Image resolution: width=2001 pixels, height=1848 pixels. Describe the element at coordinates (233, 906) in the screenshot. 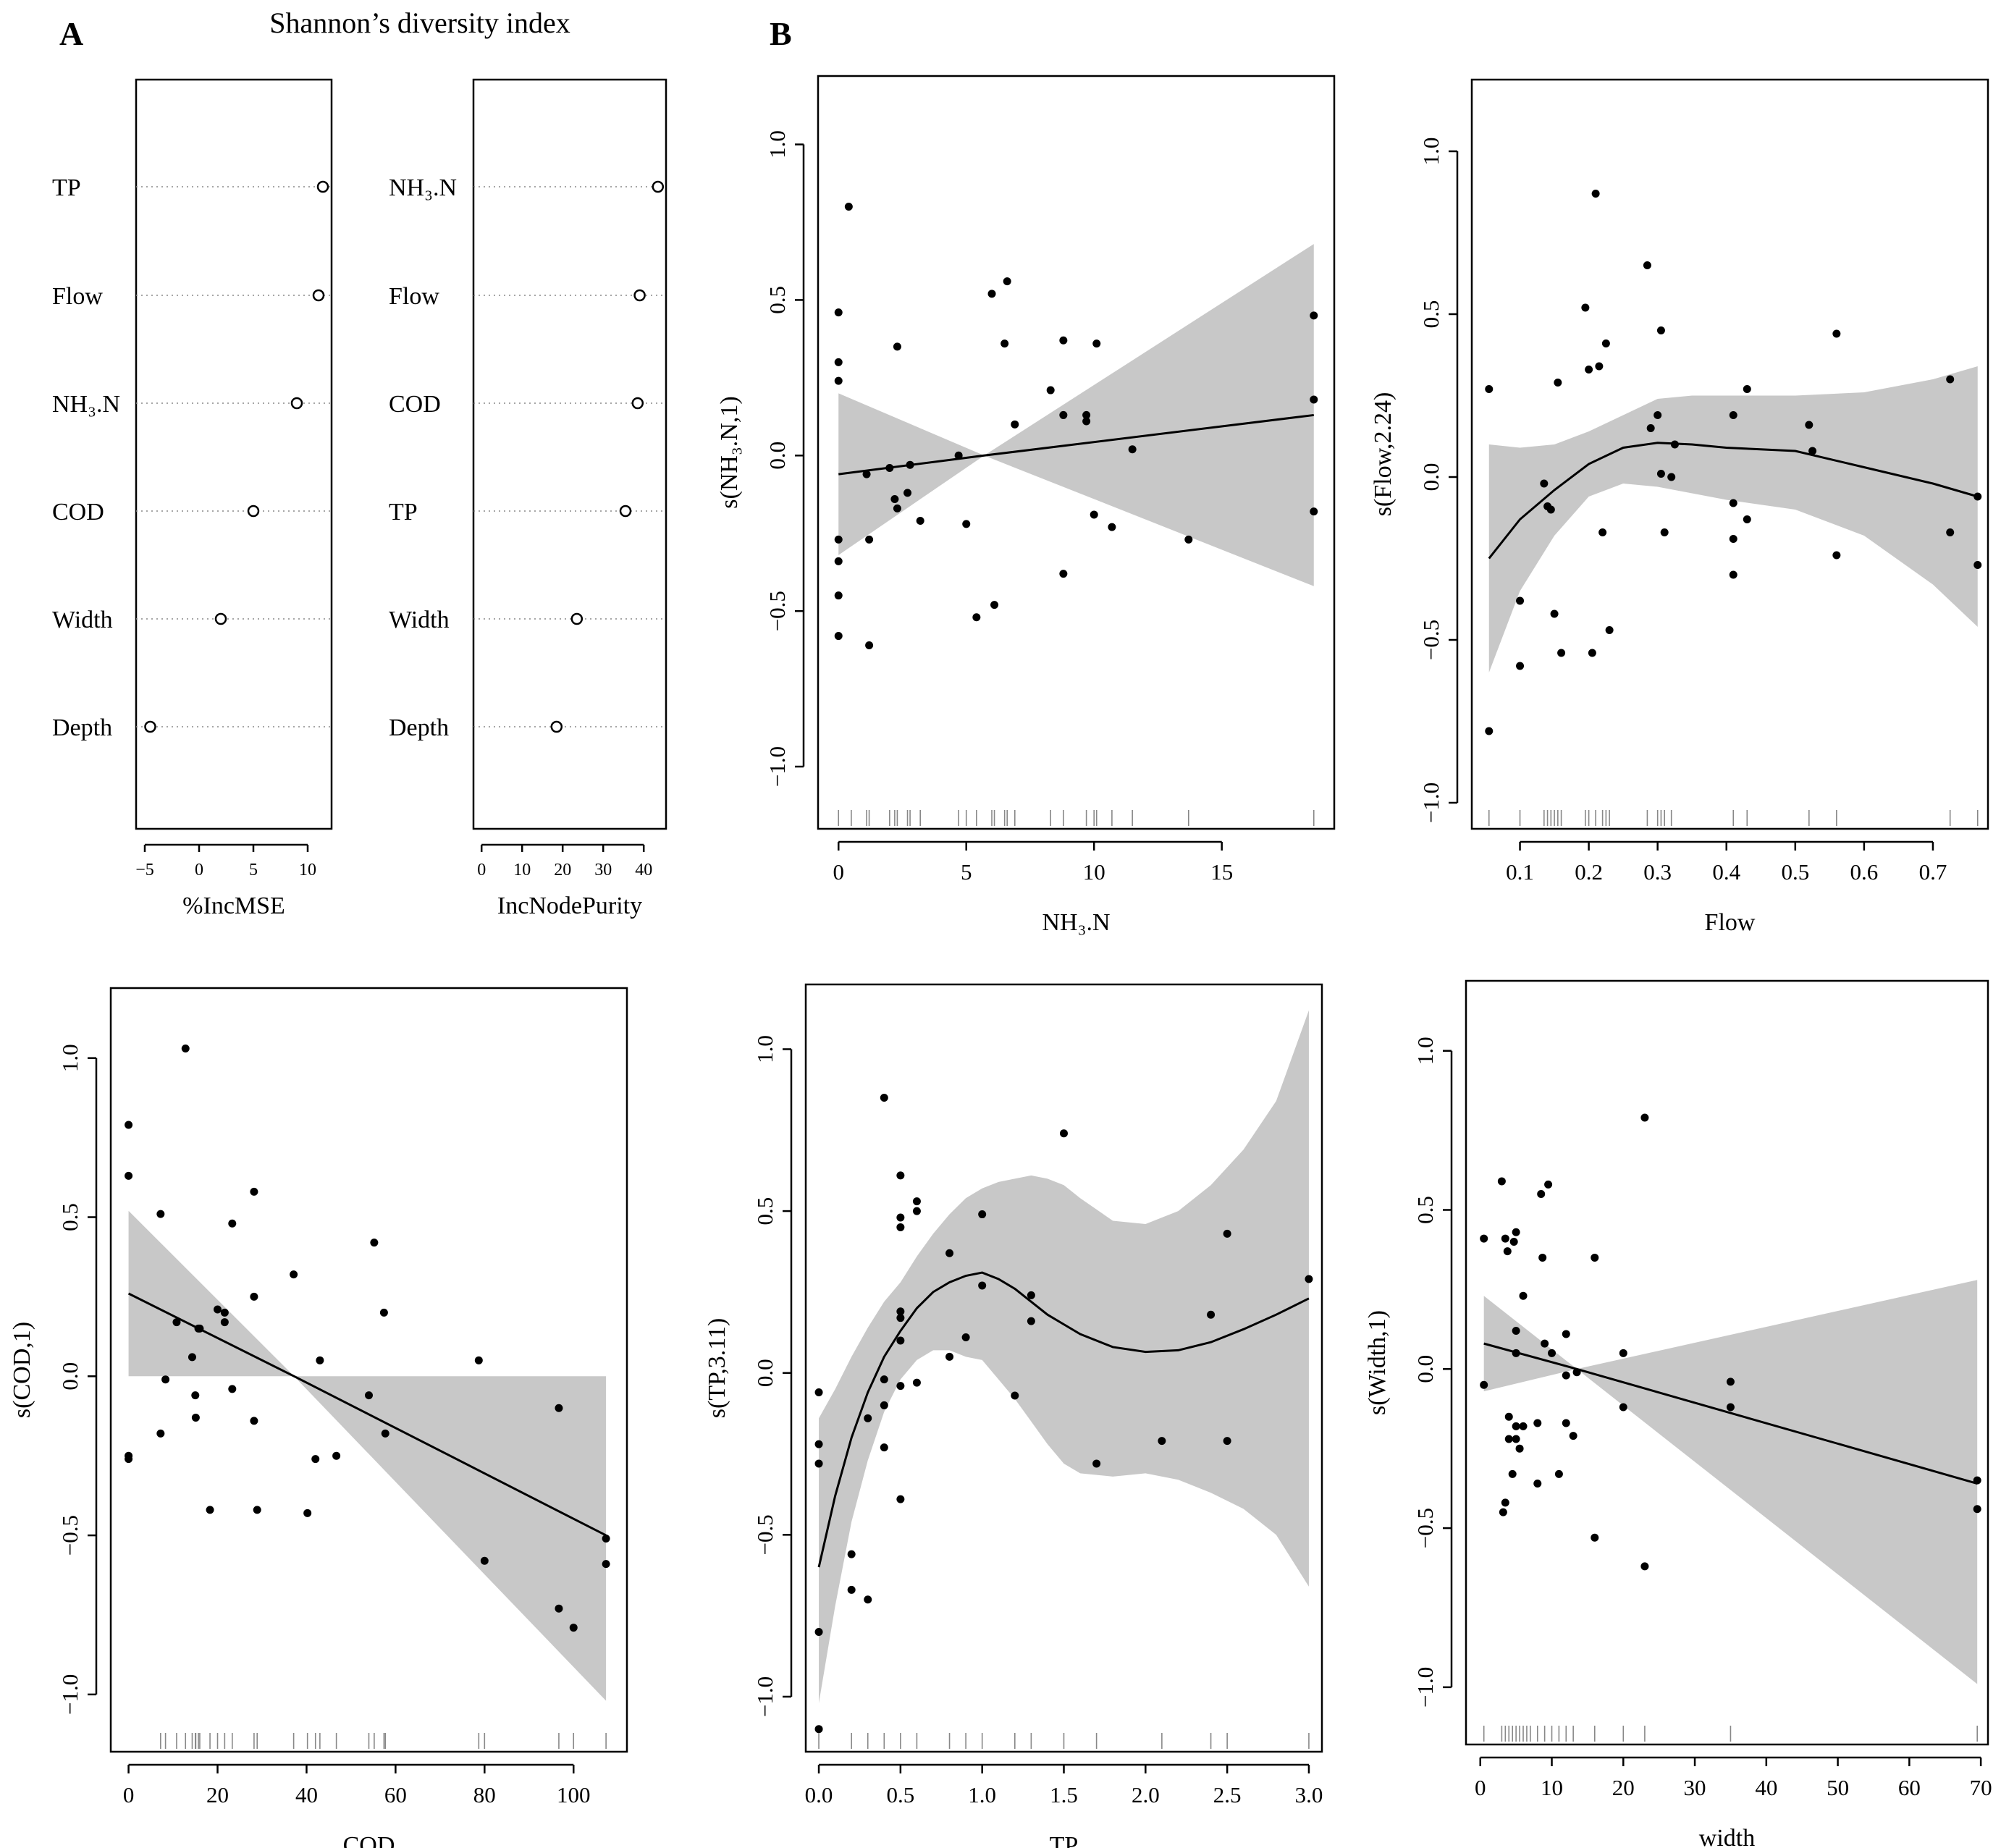

I see `x-axis-label: %IncMSE` at that location.